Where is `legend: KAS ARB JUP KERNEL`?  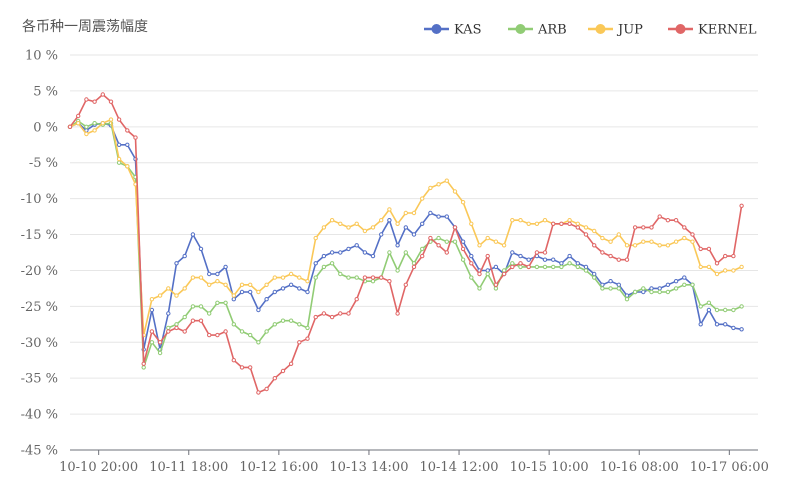 legend: KAS ARB JUP KERNEL is located at coordinates (590, 30).